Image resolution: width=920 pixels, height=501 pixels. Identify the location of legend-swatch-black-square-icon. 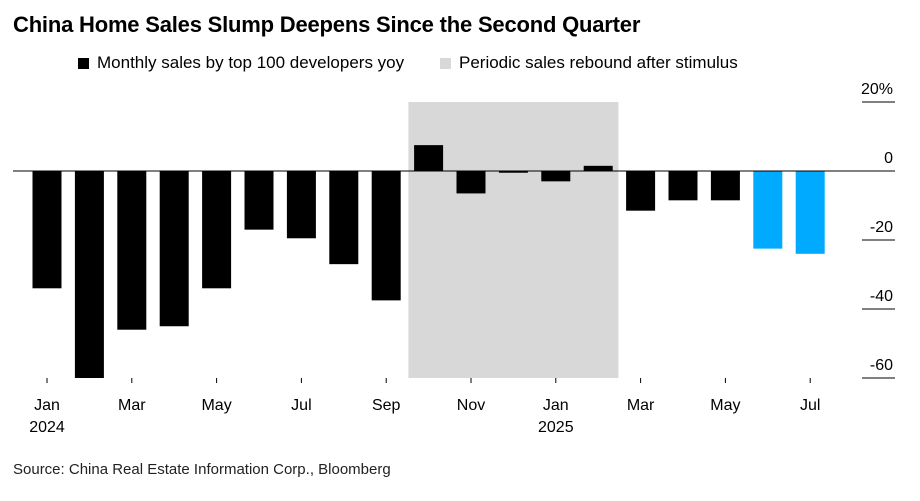
(83, 63).